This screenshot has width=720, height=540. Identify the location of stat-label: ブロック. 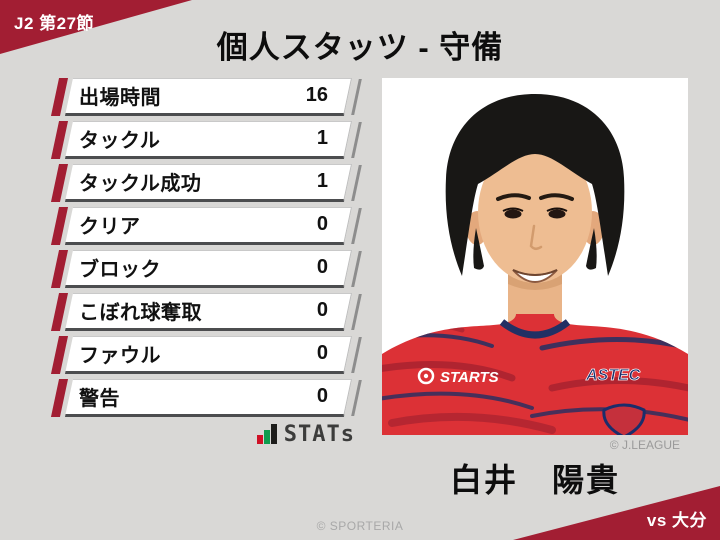
(120, 270).